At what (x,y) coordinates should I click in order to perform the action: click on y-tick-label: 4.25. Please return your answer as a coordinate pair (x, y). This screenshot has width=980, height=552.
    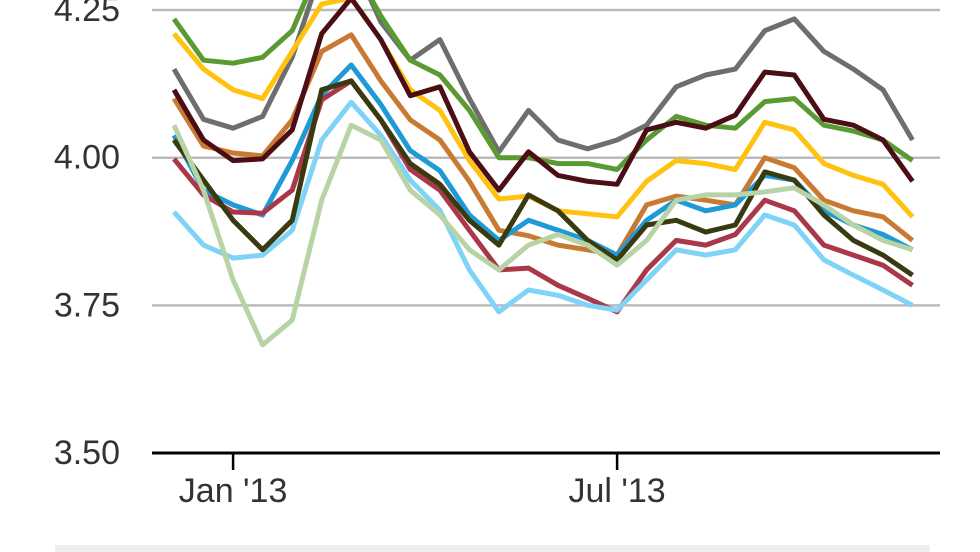
    Looking at the image, I should click on (87, 14).